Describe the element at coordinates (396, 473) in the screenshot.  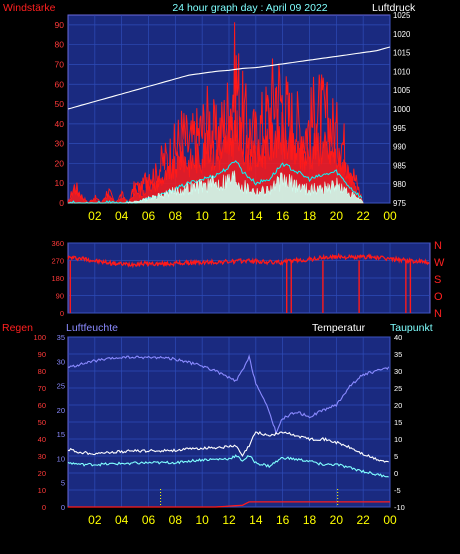
I see `temperature-y-tick-label: 0` at that location.